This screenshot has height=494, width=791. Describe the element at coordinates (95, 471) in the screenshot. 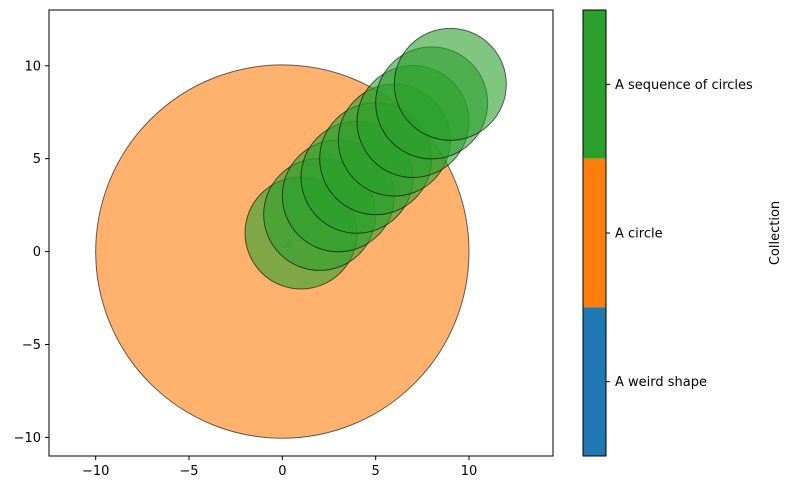

I see `x-tick-label: −10` at that location.